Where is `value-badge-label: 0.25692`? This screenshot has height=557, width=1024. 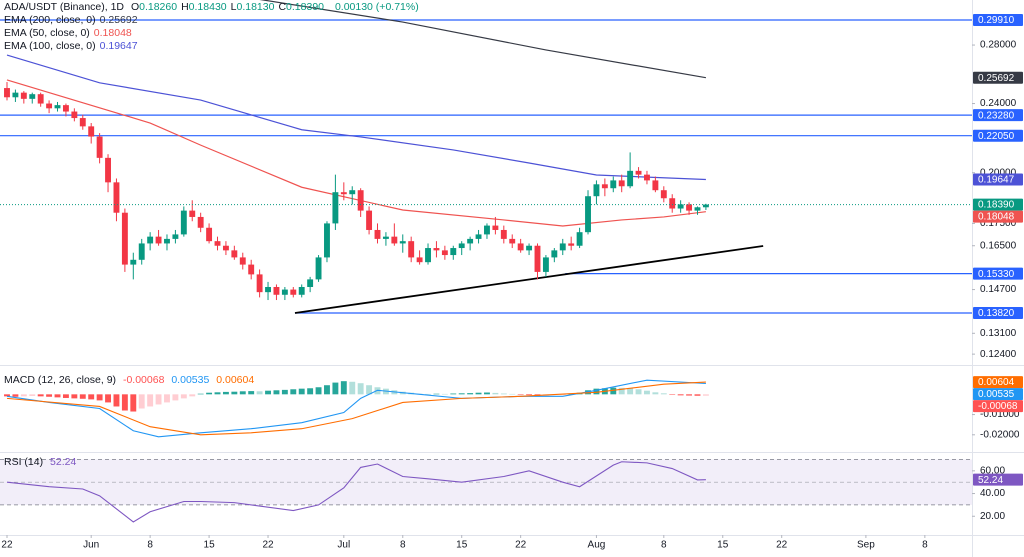
value-badge-label: 0.25692 is located at coordinates (996, 78).